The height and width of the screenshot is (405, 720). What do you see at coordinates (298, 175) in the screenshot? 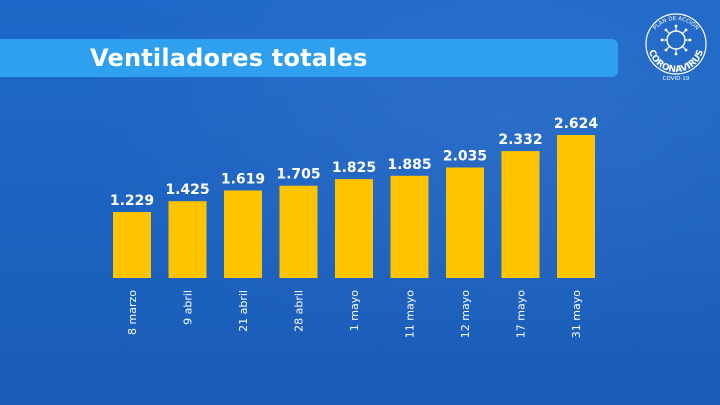
I see `data-label-4: 1.705` at bounding box center [298, 175].